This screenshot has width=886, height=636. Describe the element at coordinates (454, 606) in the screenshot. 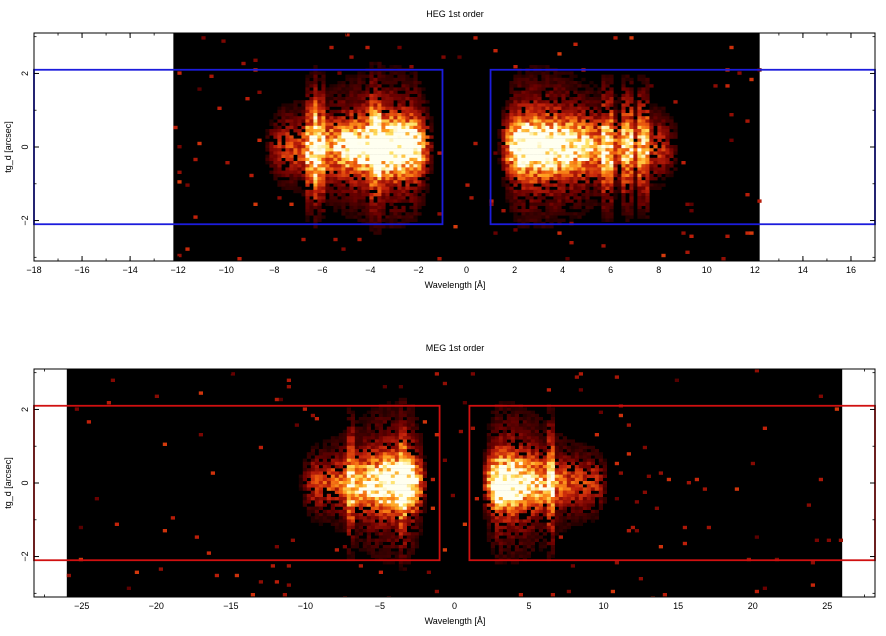

I see `meg-x-tick-label: 0` at that location.